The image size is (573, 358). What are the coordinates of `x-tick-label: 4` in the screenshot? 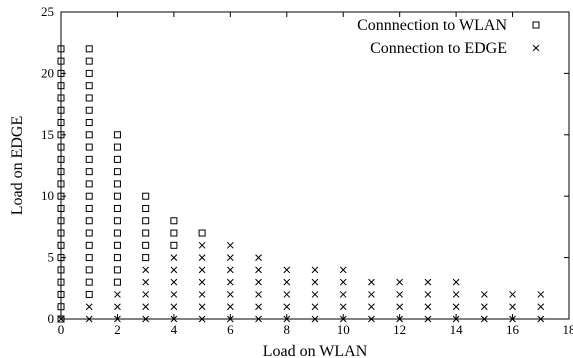 It's located at (174, 329).